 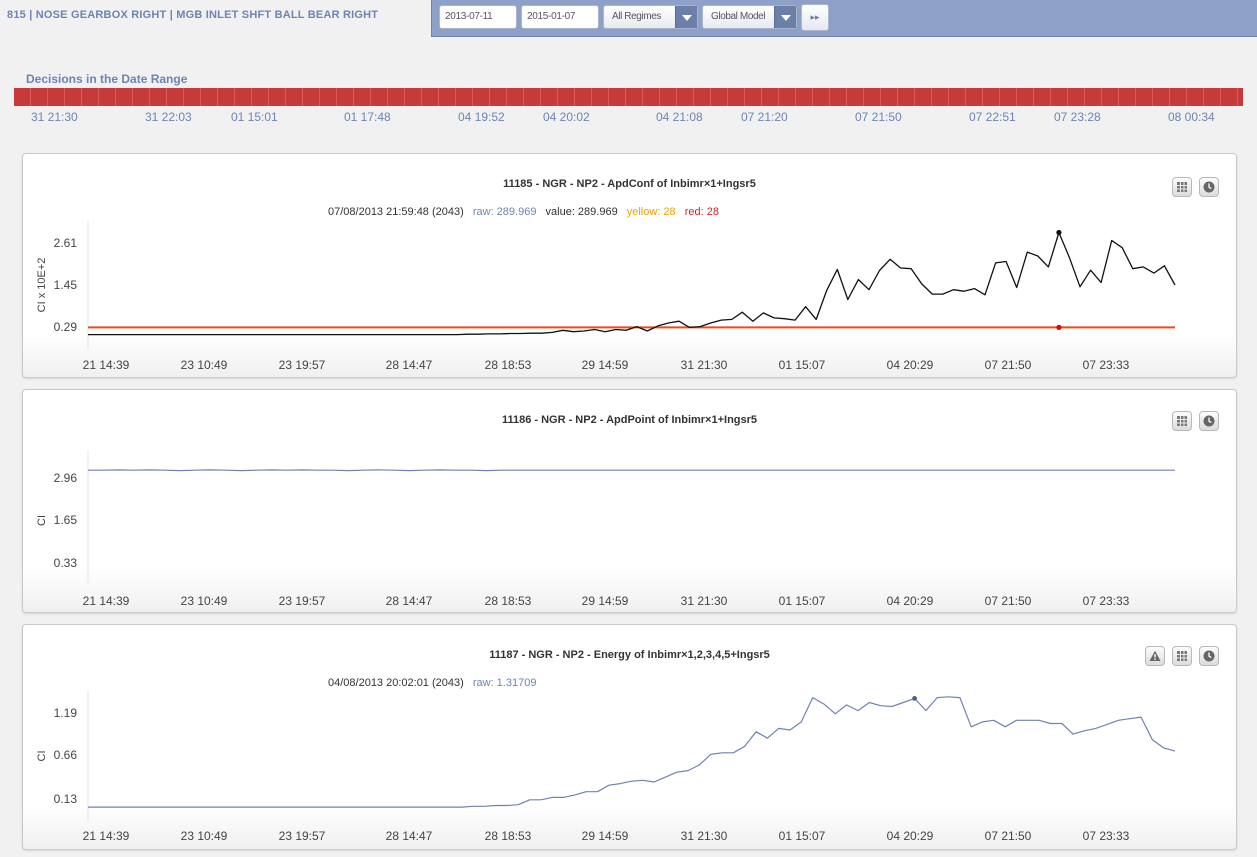 What do you see at coordinates (66, 285) in the screenshot?
I see `y-tick-label: 1.45` at bounding box center [66, 285].